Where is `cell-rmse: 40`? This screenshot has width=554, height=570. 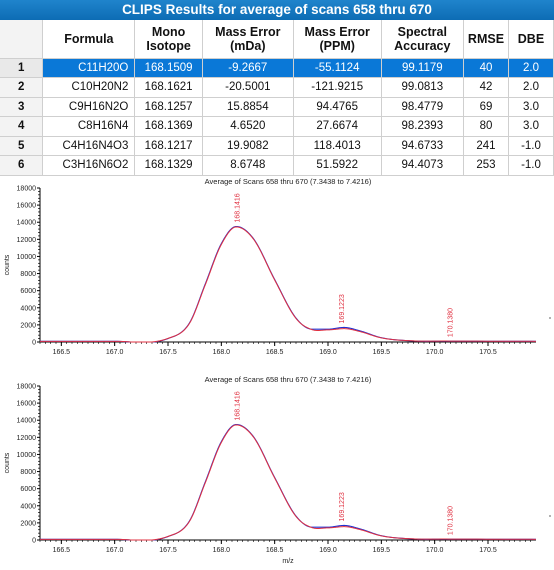 cell-rmse: 40 is located at coordinates (486, 68).